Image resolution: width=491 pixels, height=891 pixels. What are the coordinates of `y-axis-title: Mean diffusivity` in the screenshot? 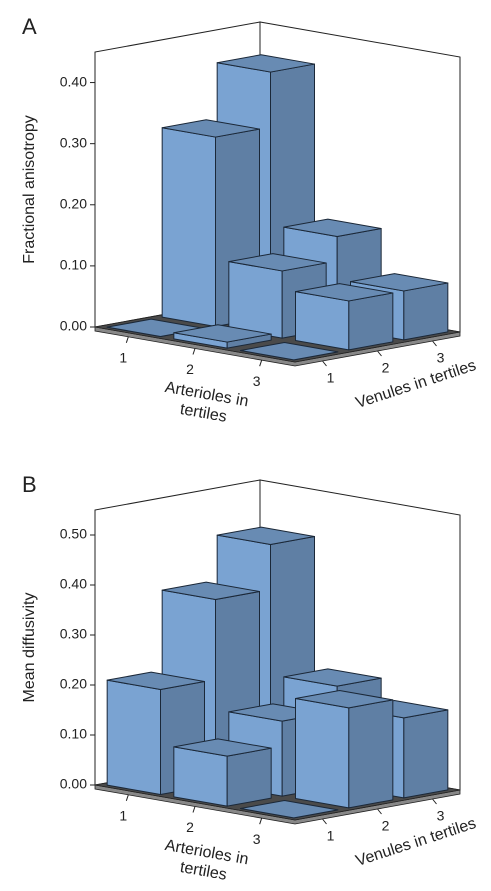 It's located at (29, 648).